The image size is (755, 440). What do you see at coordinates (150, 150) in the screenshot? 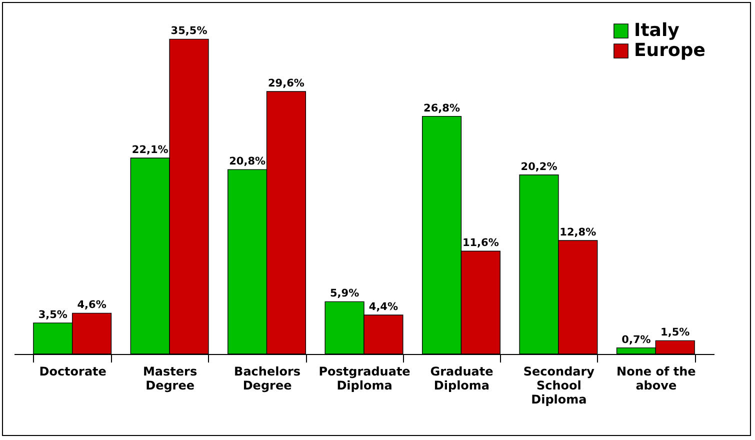
I see `data-label: 22,1%` at bounding box center [150, 150].